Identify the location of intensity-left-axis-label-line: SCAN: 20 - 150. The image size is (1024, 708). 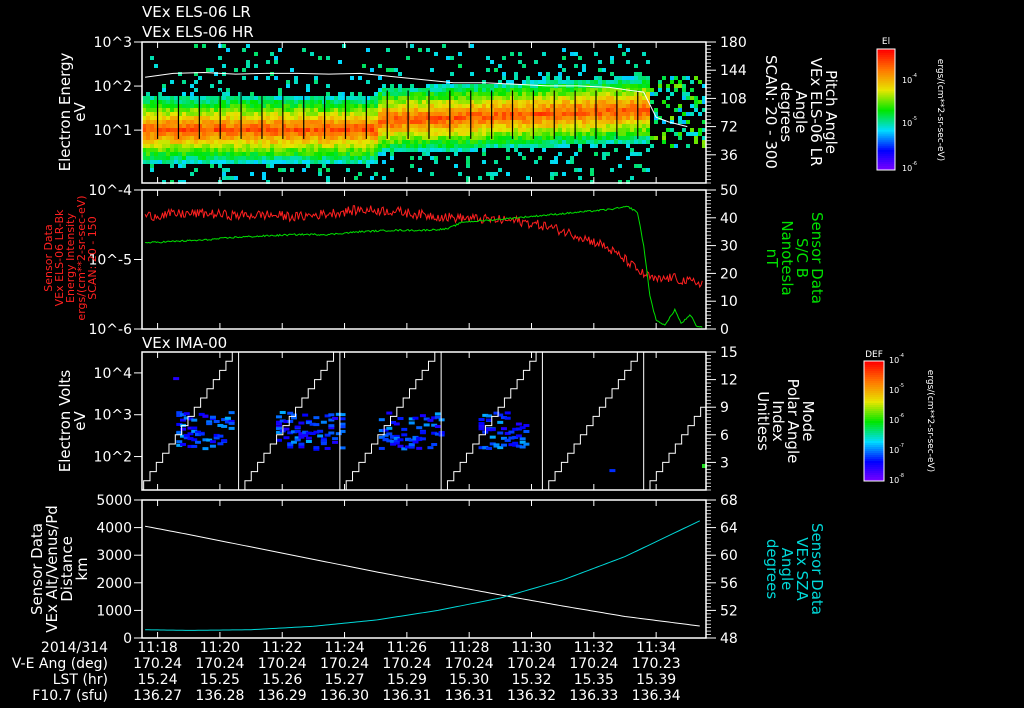
(92, 258).